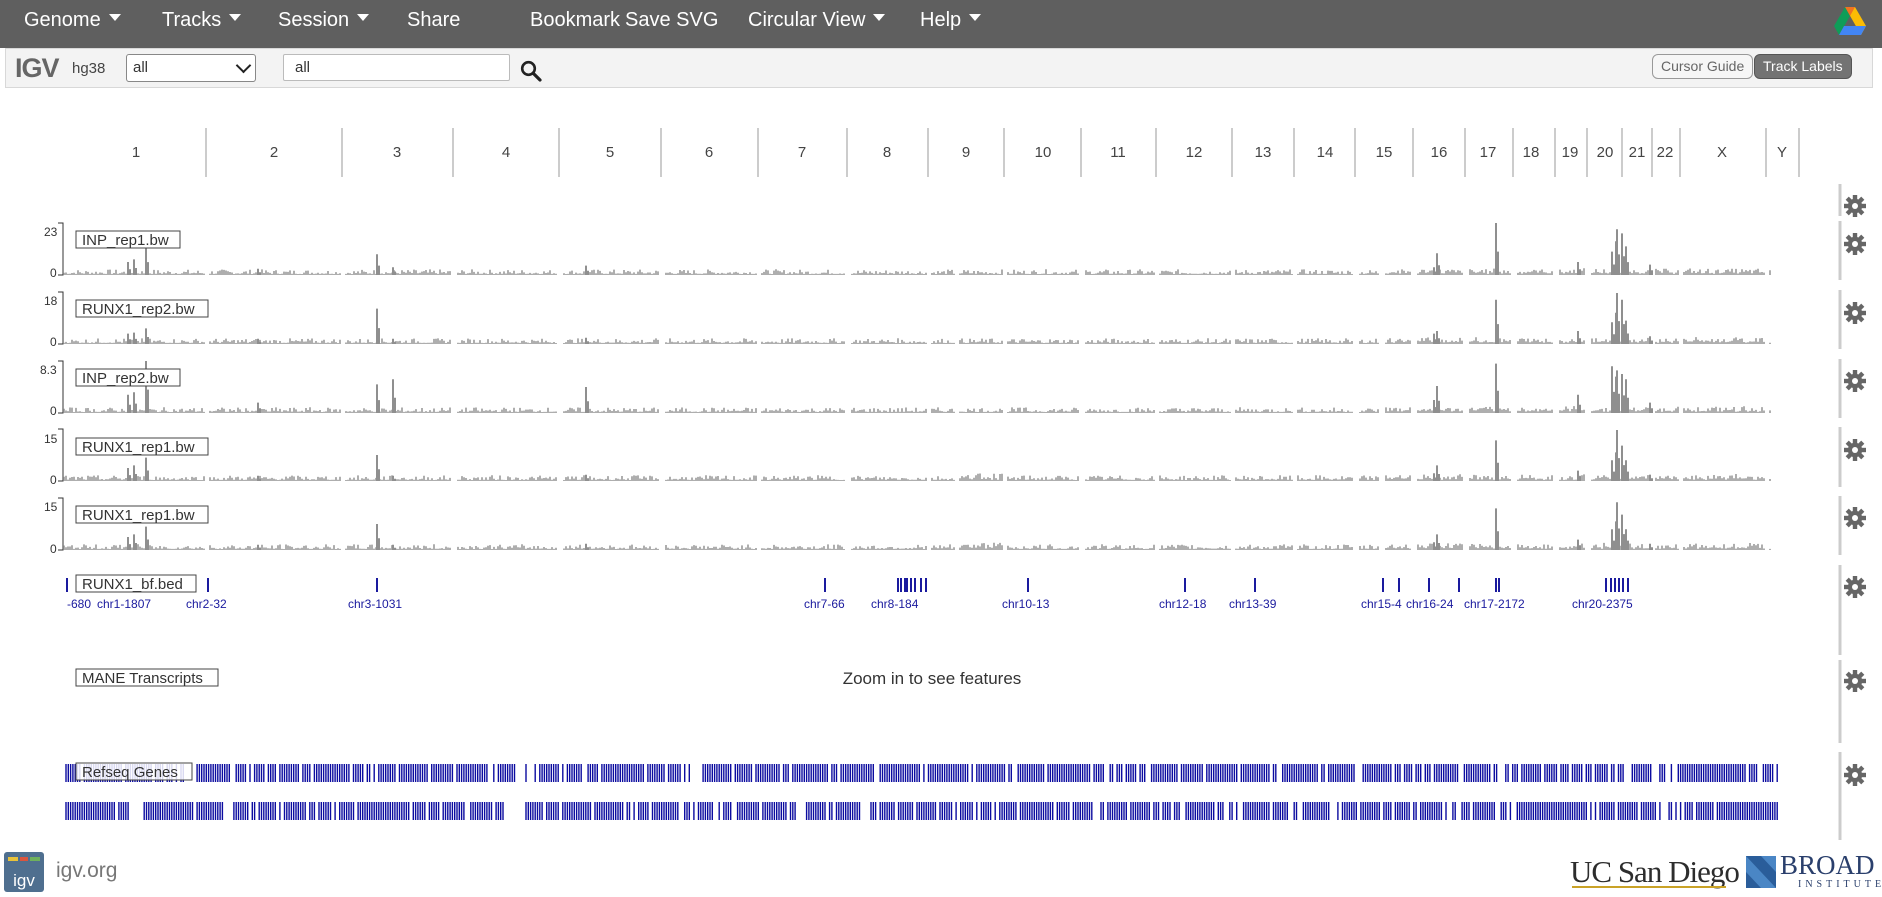  What do you see at coordinates (1384, 152) in the screenshot?
I see `chromosome-label: 15` at bounding box center [1384, 152].